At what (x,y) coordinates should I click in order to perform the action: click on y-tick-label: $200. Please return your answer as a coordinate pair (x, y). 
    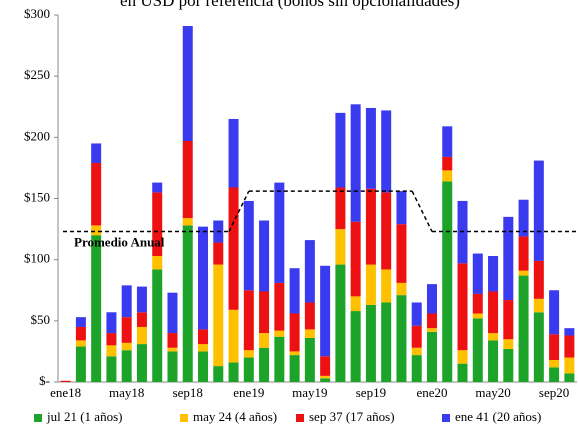
    Looking at the image, I should click on (37, 135).